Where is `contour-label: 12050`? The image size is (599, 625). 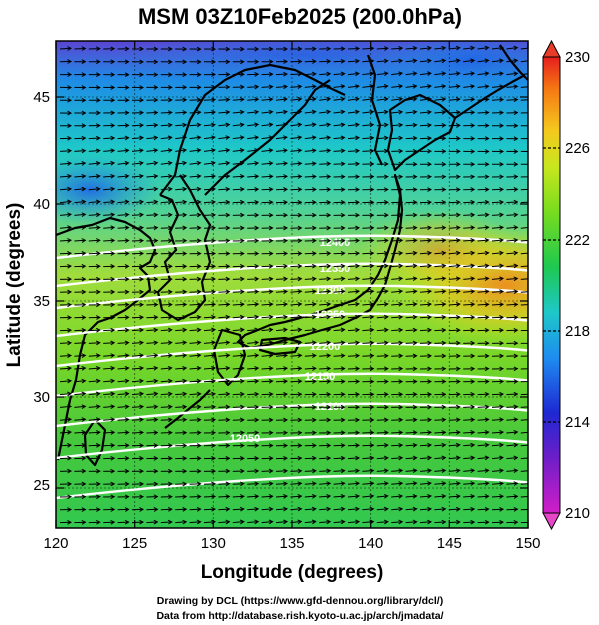 contour-label: 12050 is located at coordinates (245, 439).